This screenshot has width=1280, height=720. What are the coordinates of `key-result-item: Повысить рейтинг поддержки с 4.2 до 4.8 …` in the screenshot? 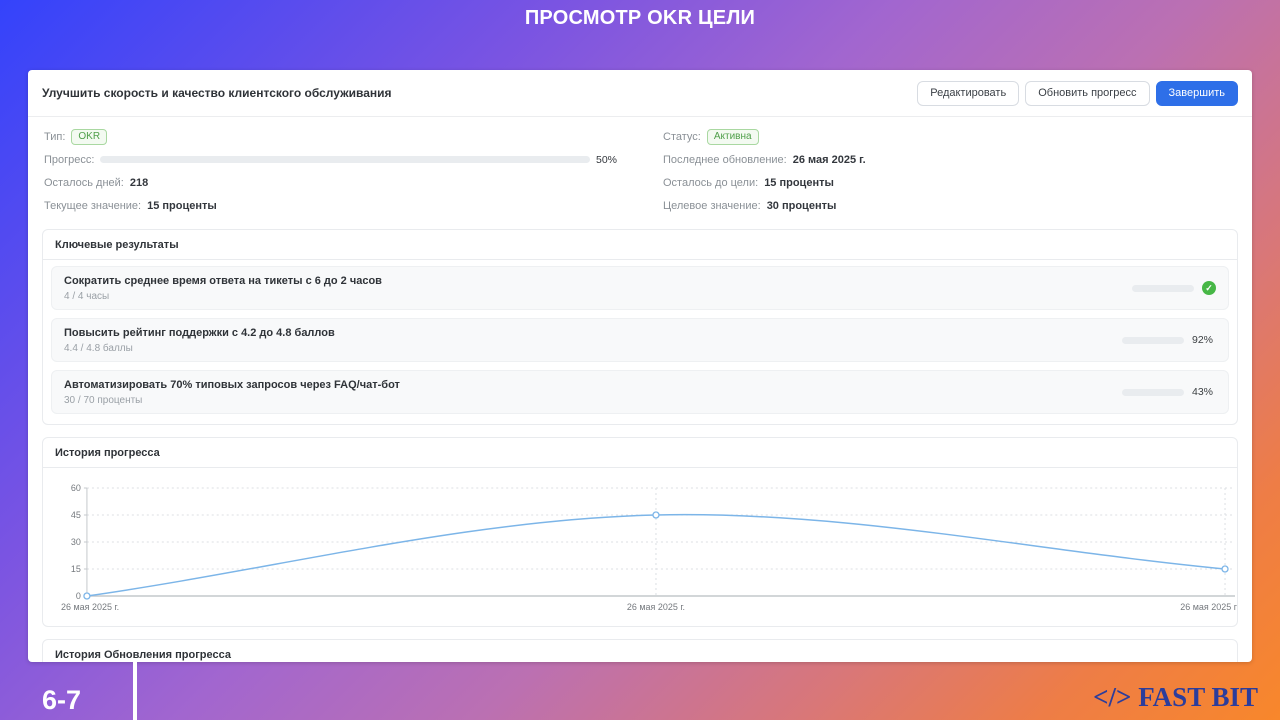 It's located at (640, 340).